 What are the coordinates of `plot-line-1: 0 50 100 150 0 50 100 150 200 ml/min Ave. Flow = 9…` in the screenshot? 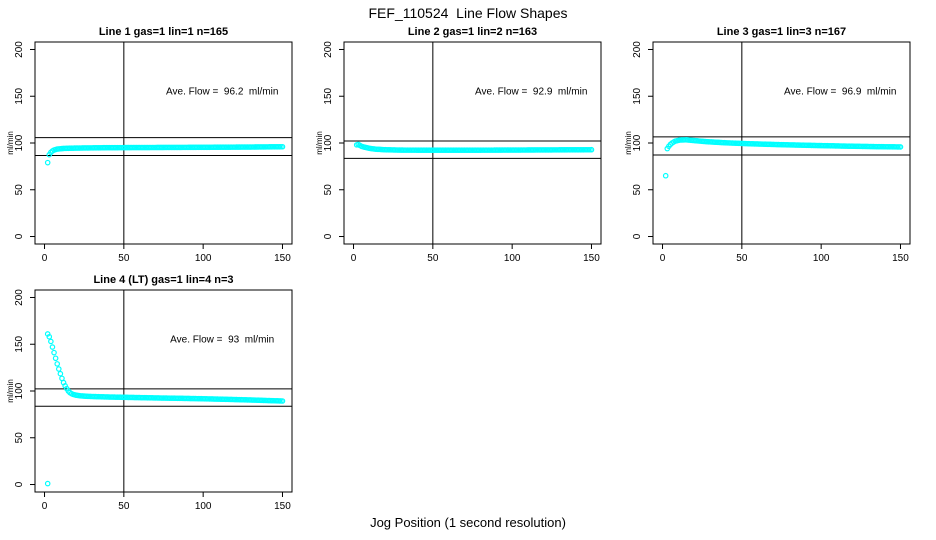 It's located at (149, 152).